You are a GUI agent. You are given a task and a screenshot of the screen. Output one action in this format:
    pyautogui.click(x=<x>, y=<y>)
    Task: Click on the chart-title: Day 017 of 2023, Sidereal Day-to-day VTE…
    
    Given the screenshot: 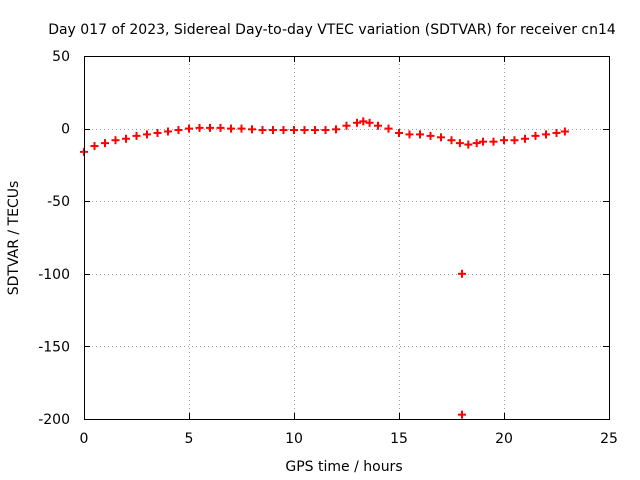 What is the action you would take?
    pyautogui.click(x=332, y=30)
    